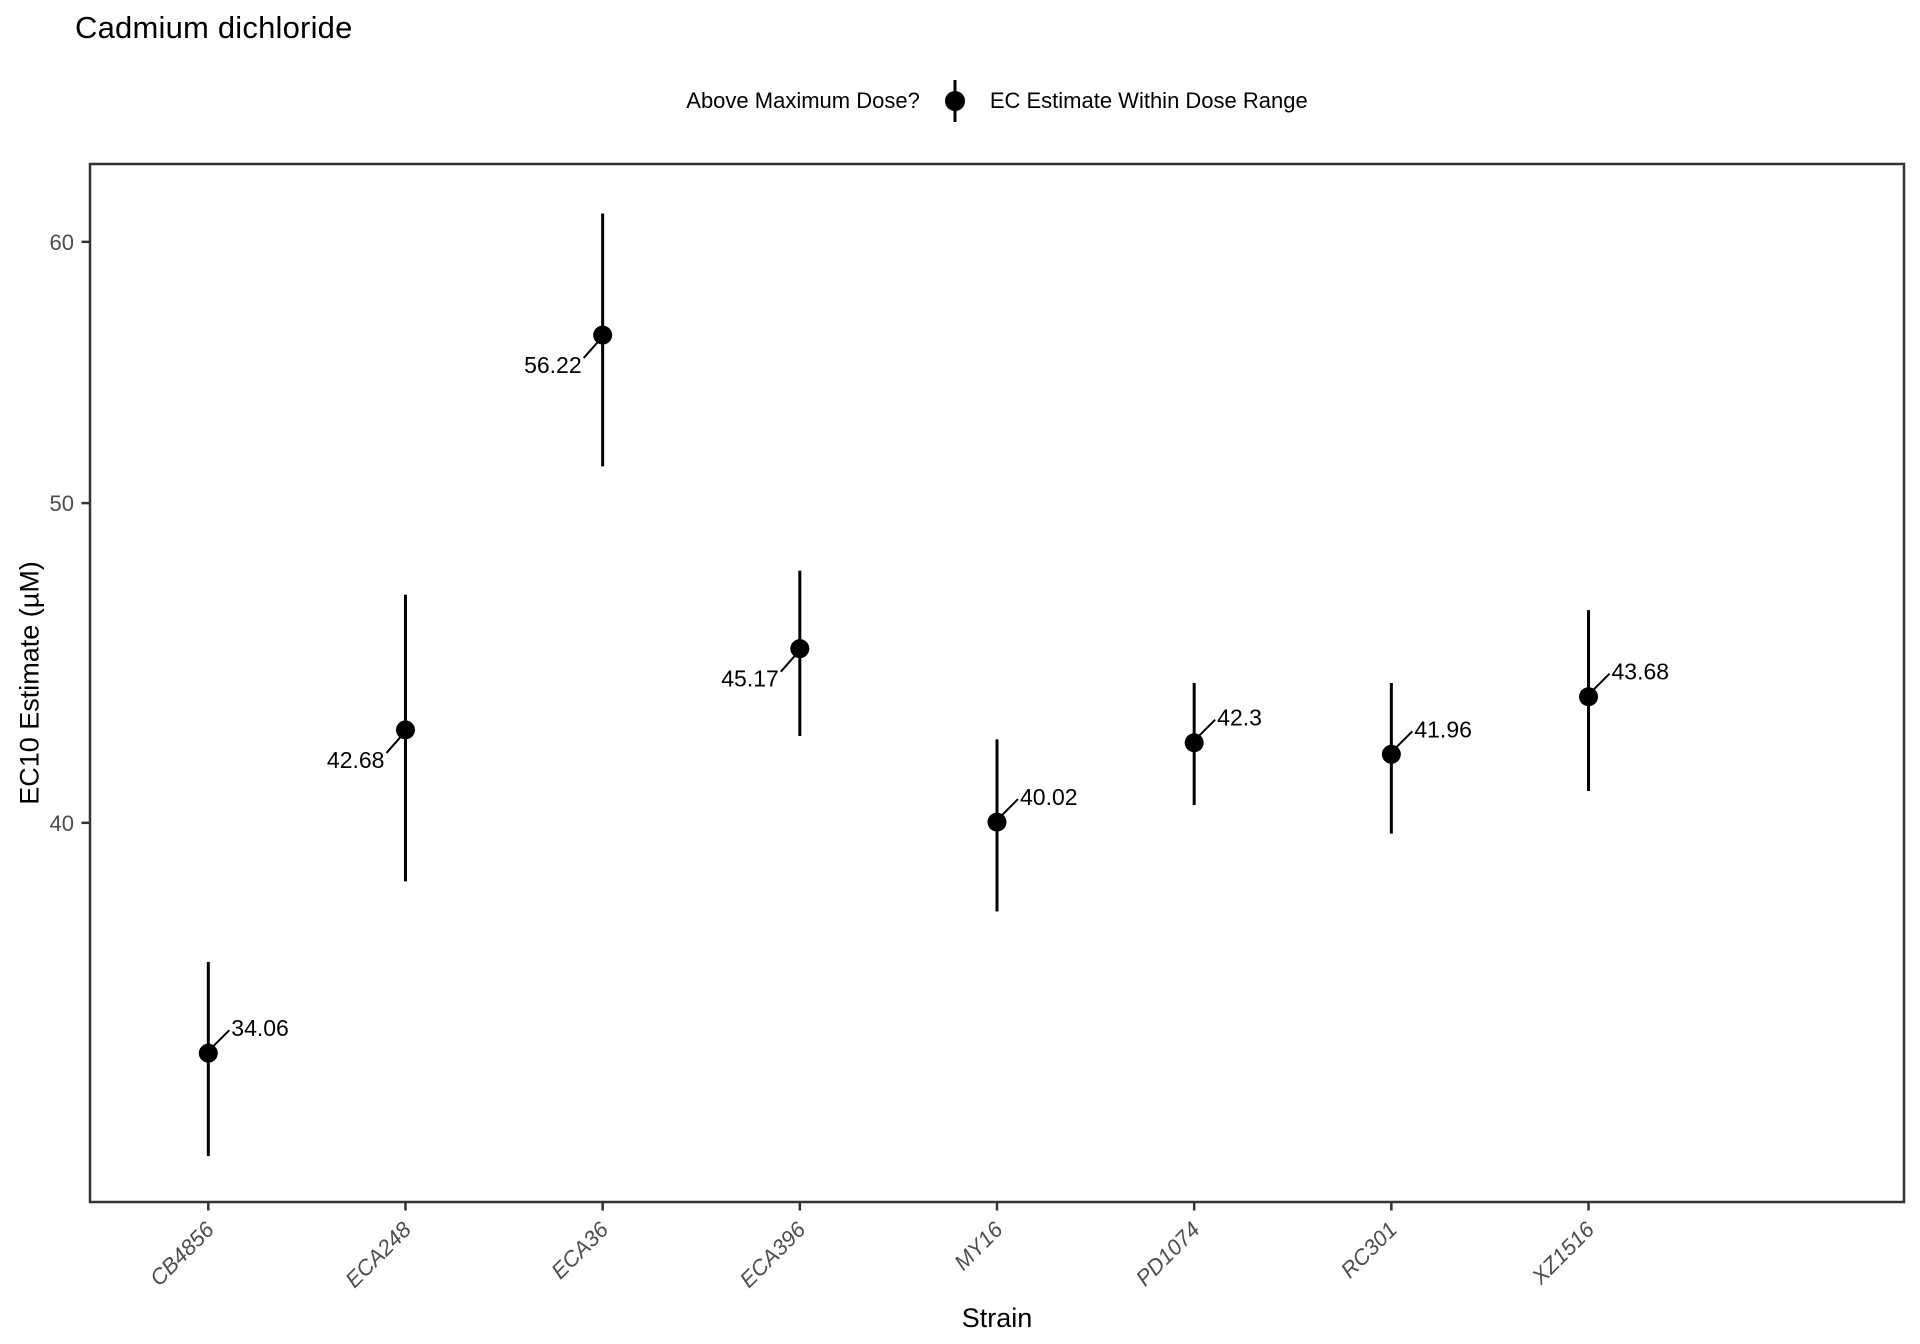 The height and width of the screenshot is (1344, 1920). Describe the element at coordinates (1589, 697) in the screenshot. I see `point-XZ1516` at that location.